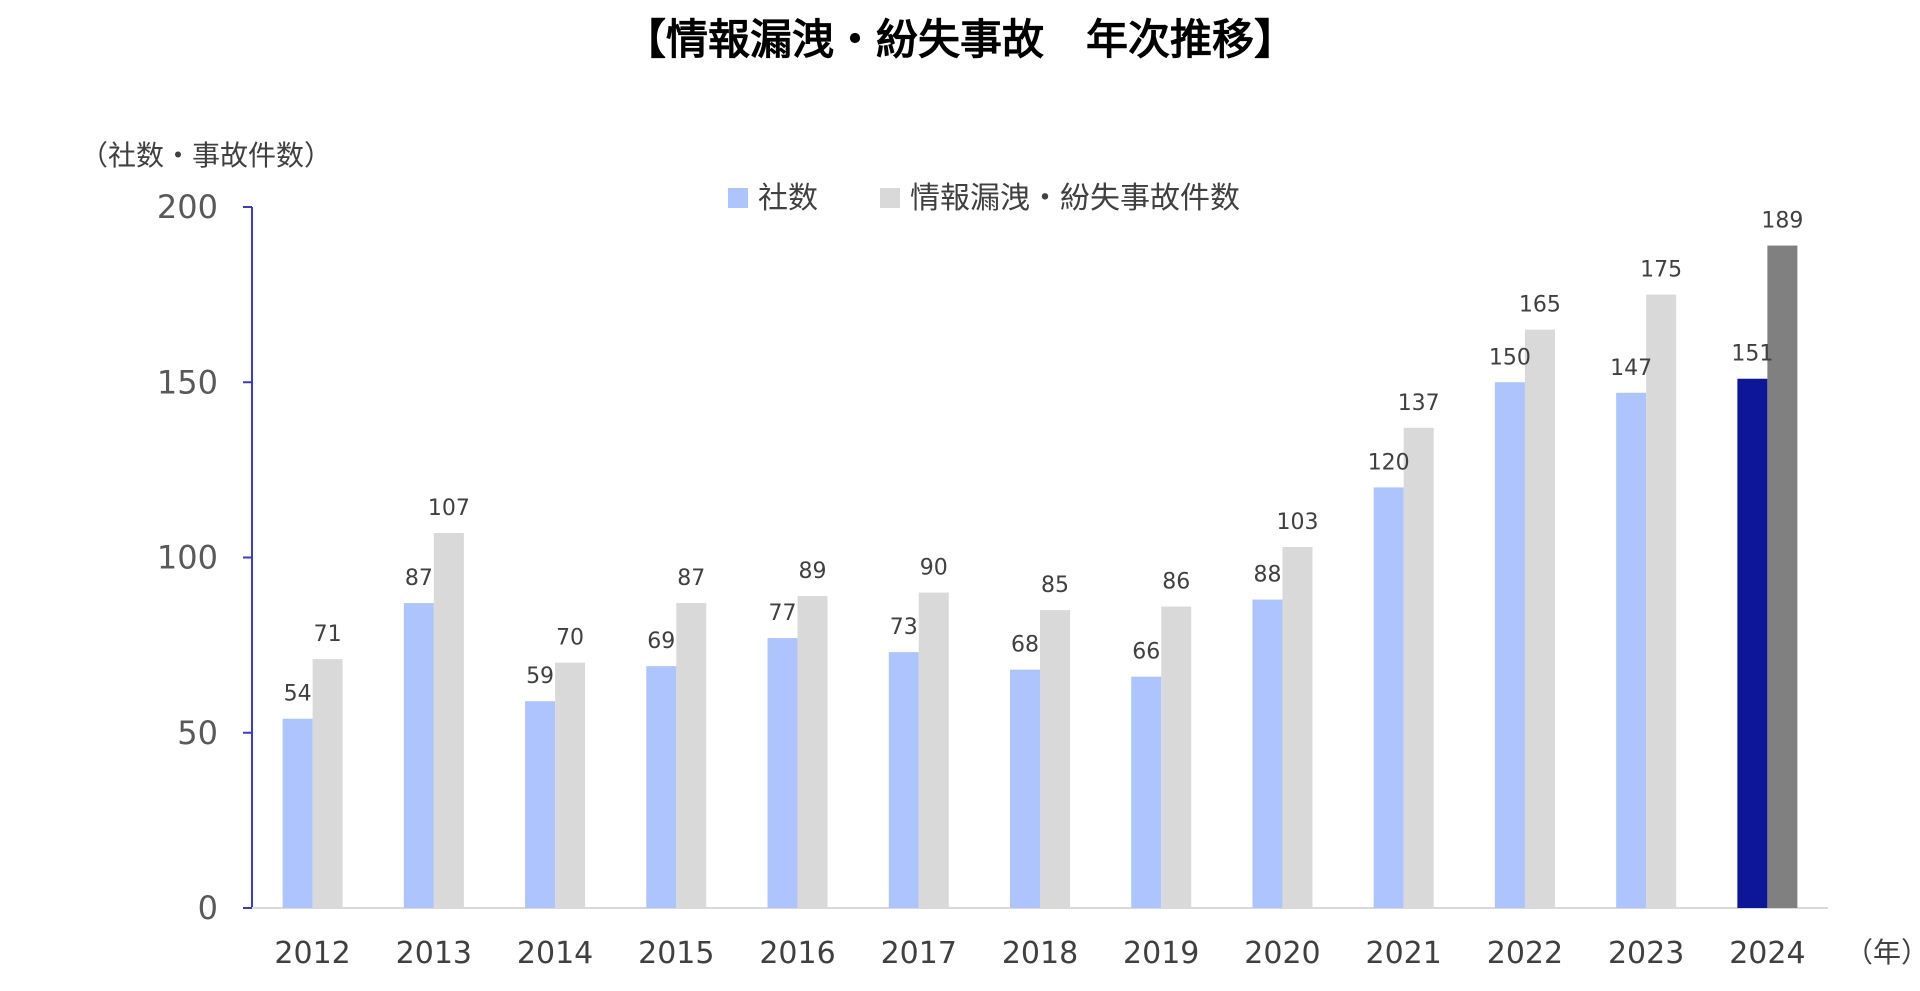 Image resolution: width=1920 pixels, height=991 pixels. I want to click on x-axis-unit-label: （年）, so click(1882, 952).